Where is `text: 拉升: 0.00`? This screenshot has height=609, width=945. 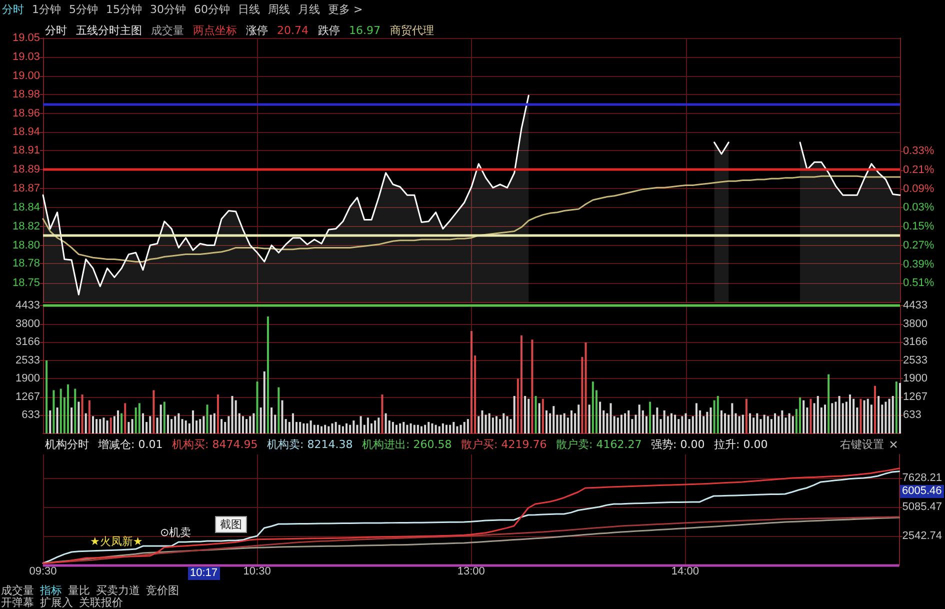 text: 拉升: 0.00 is located at coordinates (741, 444).